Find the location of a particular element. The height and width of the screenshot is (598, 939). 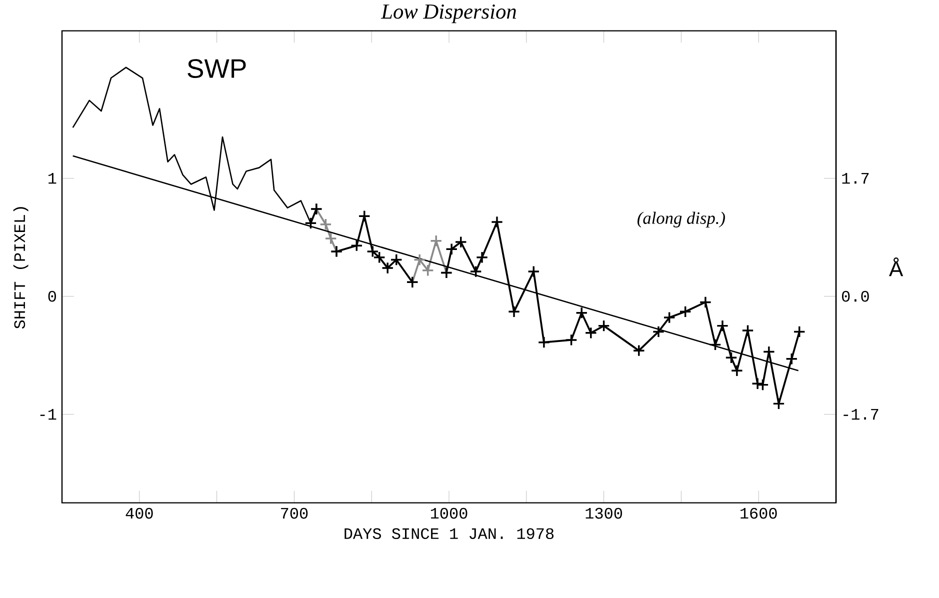

annotation: SWP is located at coordinates (217, 68).